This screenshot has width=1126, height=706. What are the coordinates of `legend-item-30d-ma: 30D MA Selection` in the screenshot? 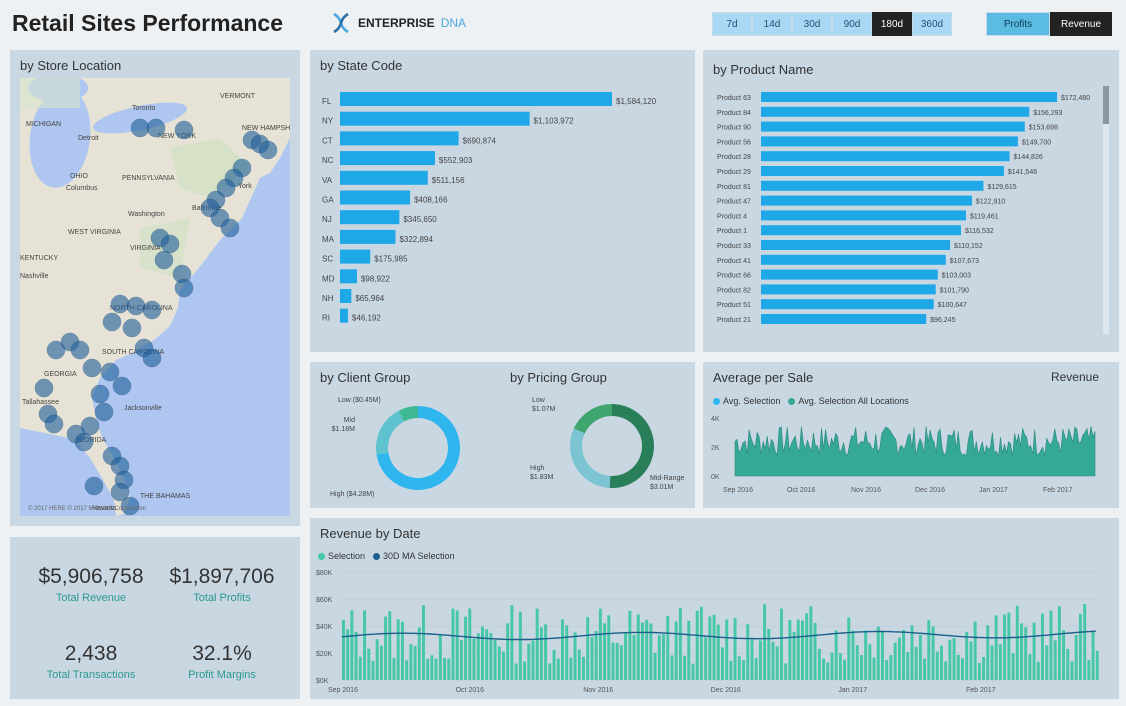 It's located at (414, 556).